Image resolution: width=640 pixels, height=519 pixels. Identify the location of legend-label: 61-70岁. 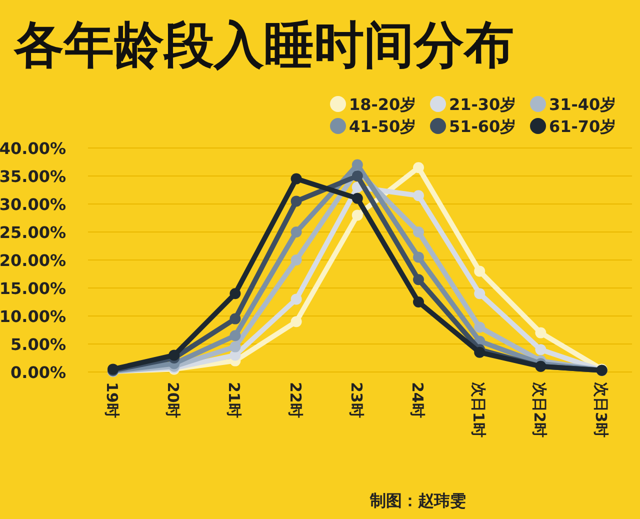
(582, 126).